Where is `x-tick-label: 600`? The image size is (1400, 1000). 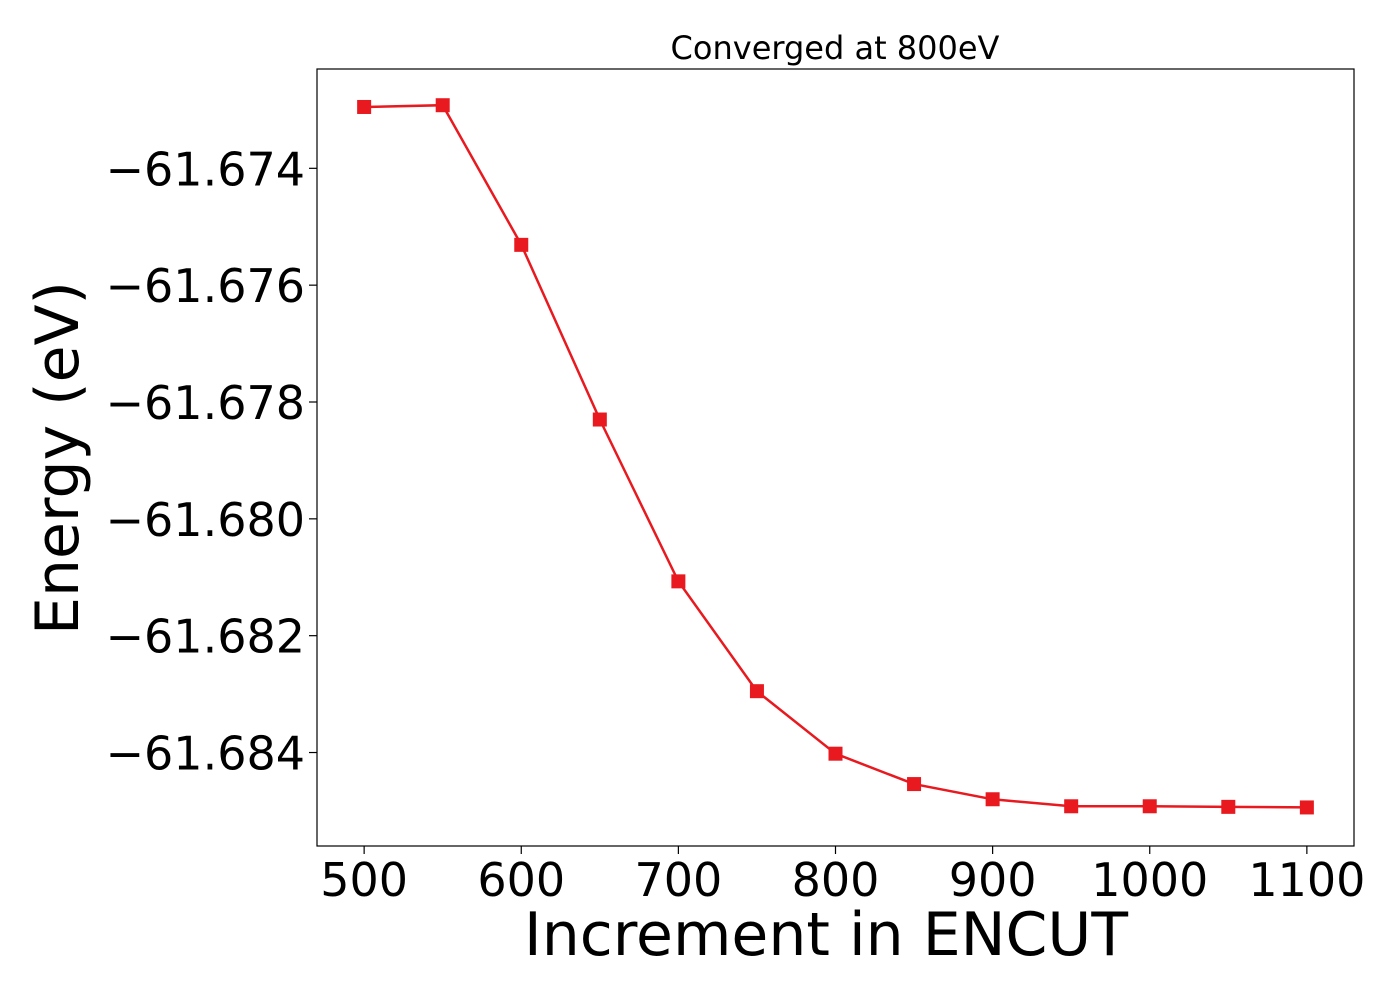
x-tick-label: 600 is located at coordinates (521, 880).